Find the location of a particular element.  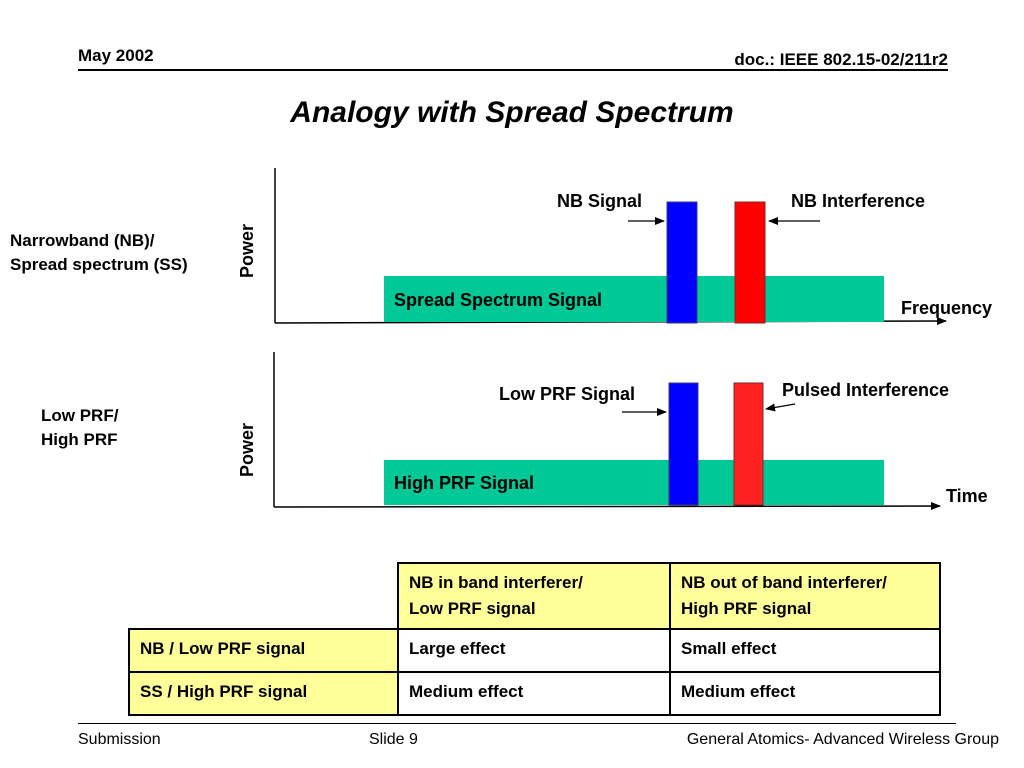

spread-spectrum-label: Spread Spectrum Signal is located at coordinates (498, 300).